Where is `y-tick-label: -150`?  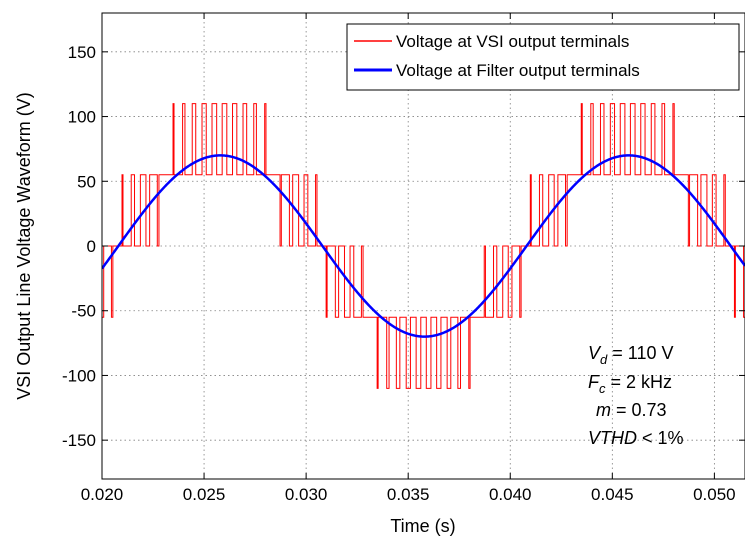
y-tick-label: -150 is located at coordinates (79, 440).